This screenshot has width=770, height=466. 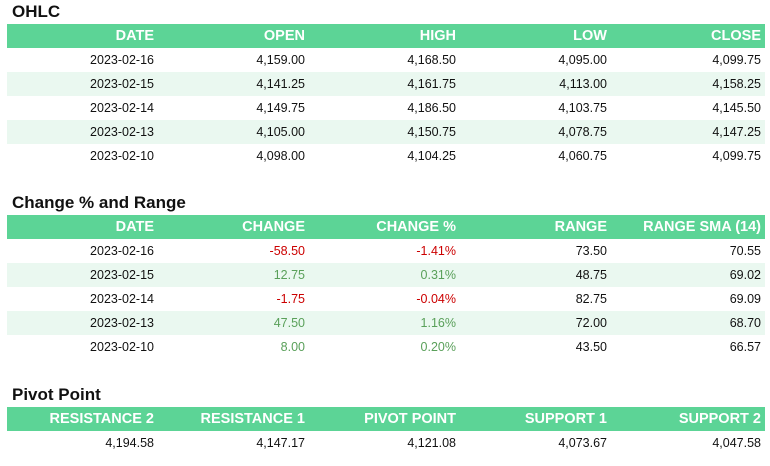 I want to click on high-cell: 4,104.25, so click(x=431, y=156).